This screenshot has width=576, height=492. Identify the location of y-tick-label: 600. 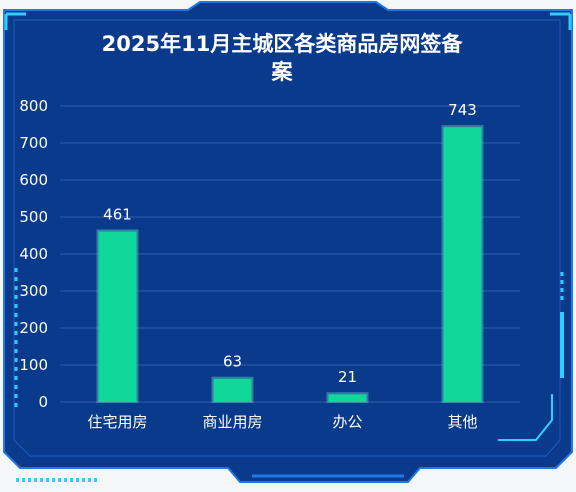
(33, 180).